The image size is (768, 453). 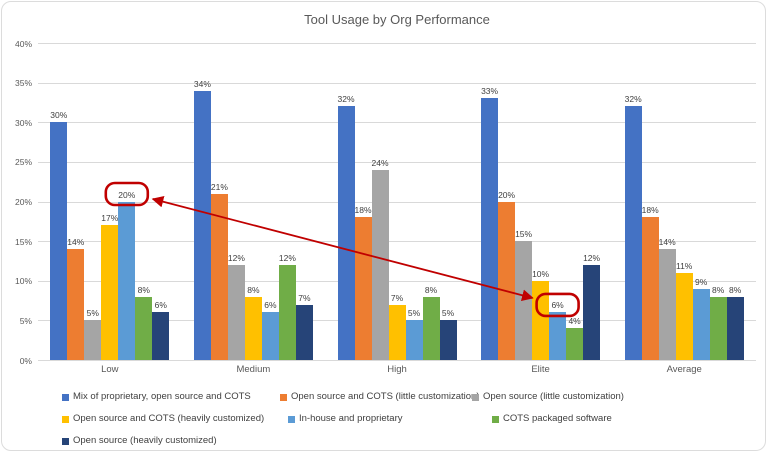 I want to click on legend-item-s2: Open source (little customization), so click(x=548, y=394).